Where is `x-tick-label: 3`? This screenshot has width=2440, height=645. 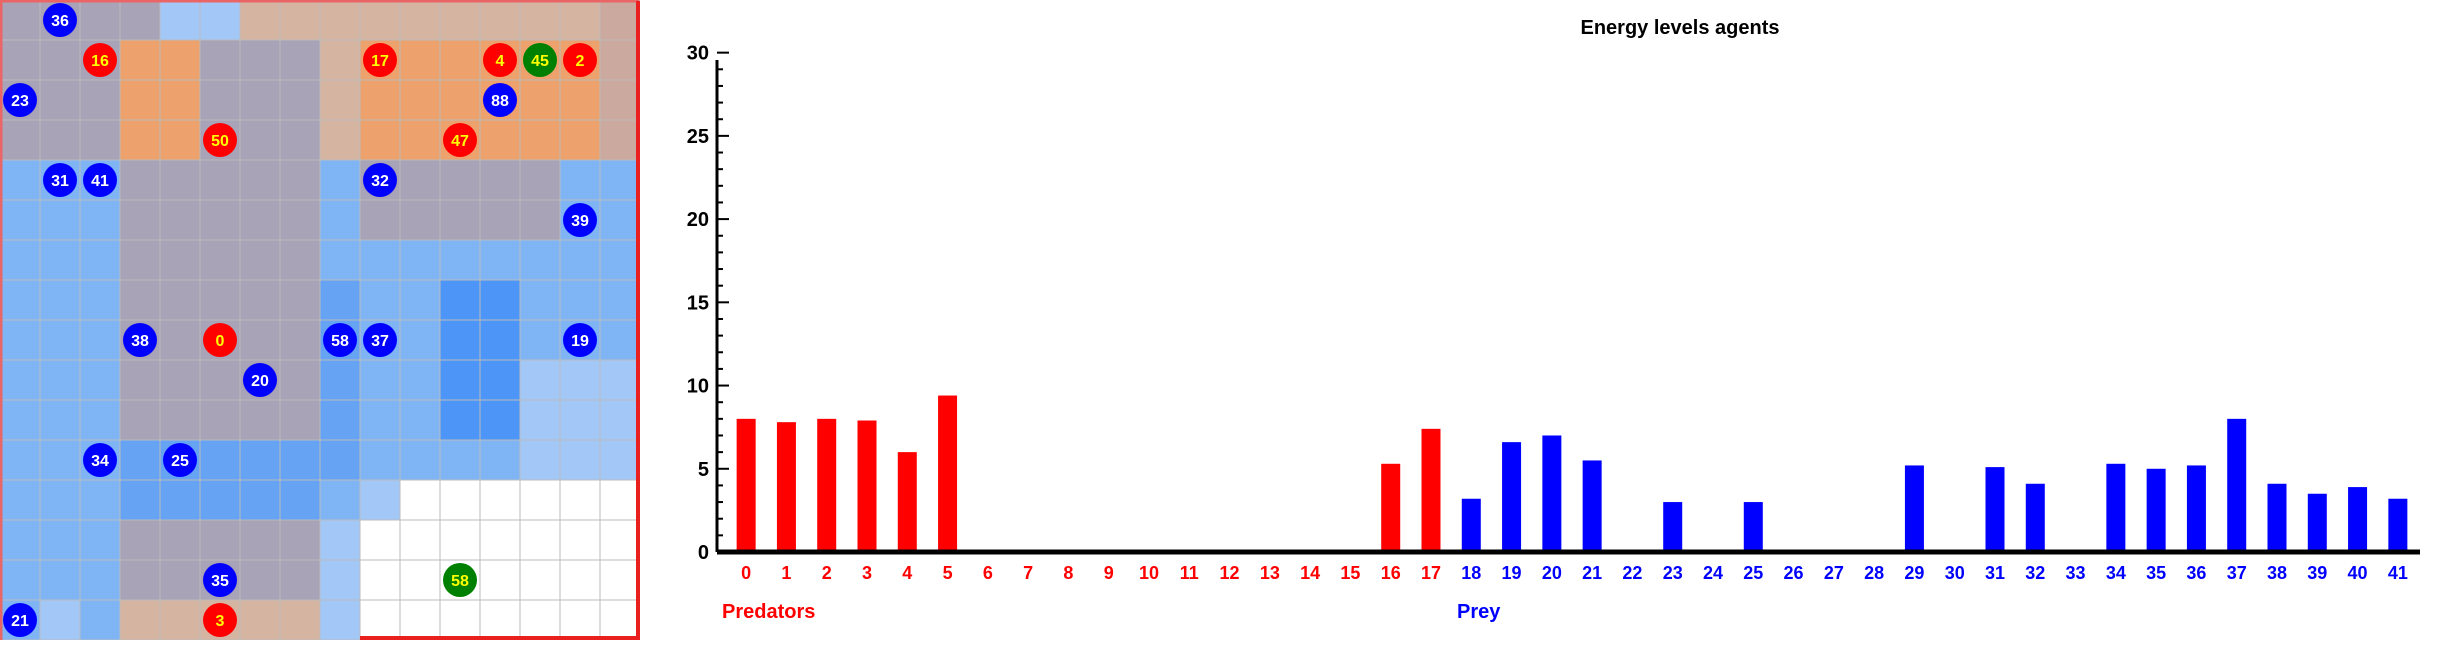
x-tick-label: 3 is located at coordinates (867, 573).